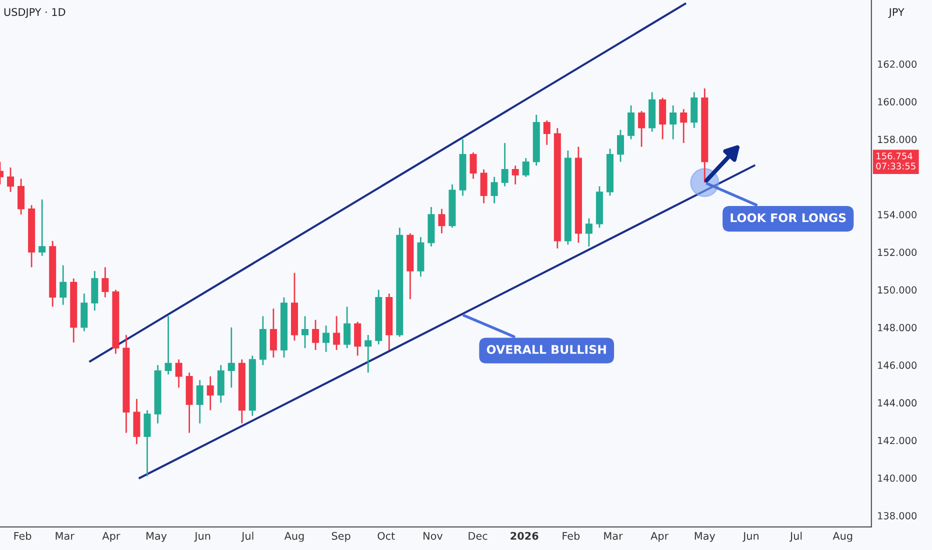 Image resolution: width=932 pixels, height=550 pixels. What do you see at coordinates (788, 217) in the screenshot?
I see `annotation: LOOK FOR LONGS` at bounding box center [788, 217].